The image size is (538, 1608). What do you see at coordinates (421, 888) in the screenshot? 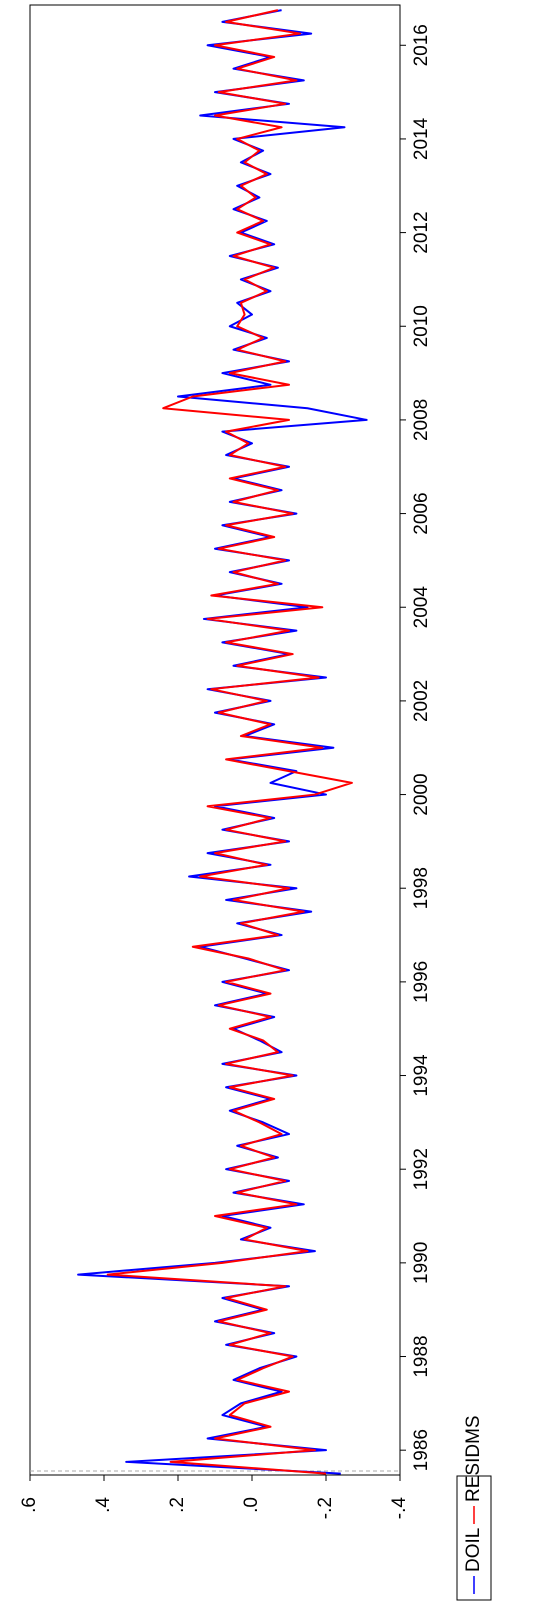
I see `x-tick-label: 1998` at bounding box center [421, 888].